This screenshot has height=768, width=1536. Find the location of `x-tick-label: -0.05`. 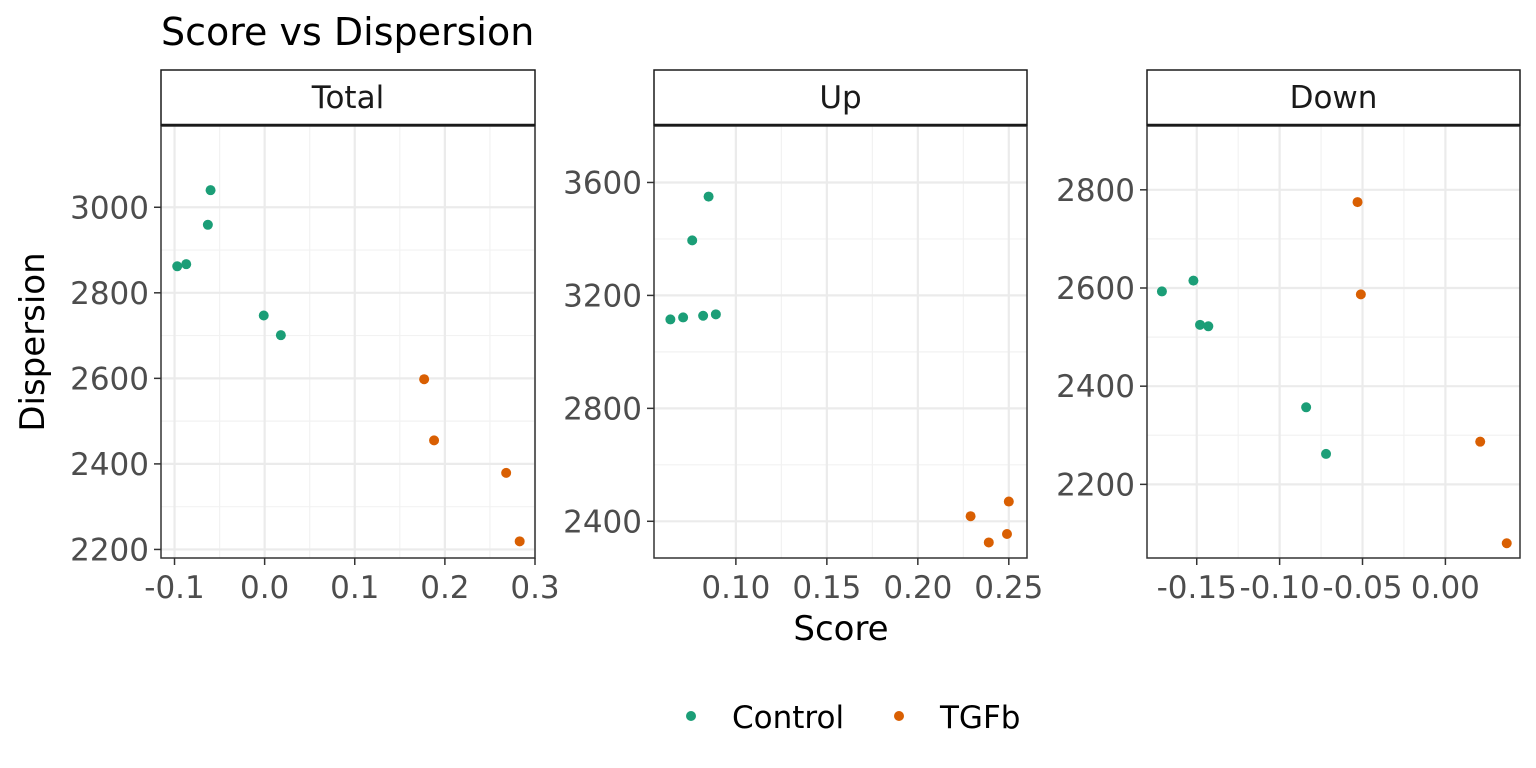

x-tick-label: -0.05 is located at coordinates (1362, 588).